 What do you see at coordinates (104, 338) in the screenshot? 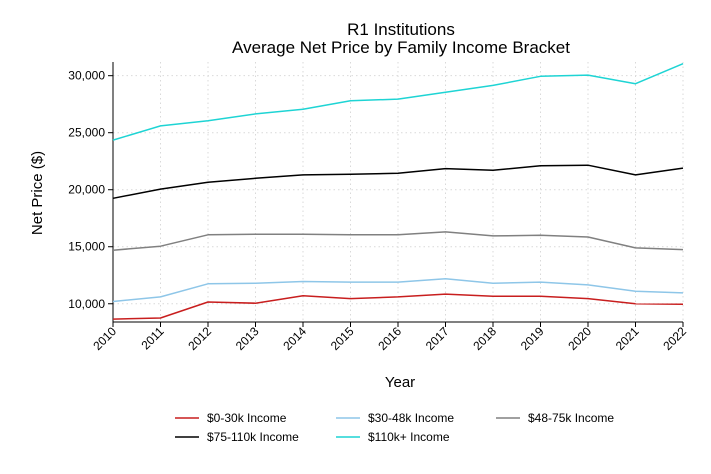
I see `x-tick-label: 2010` at bounding box center [104, 338].